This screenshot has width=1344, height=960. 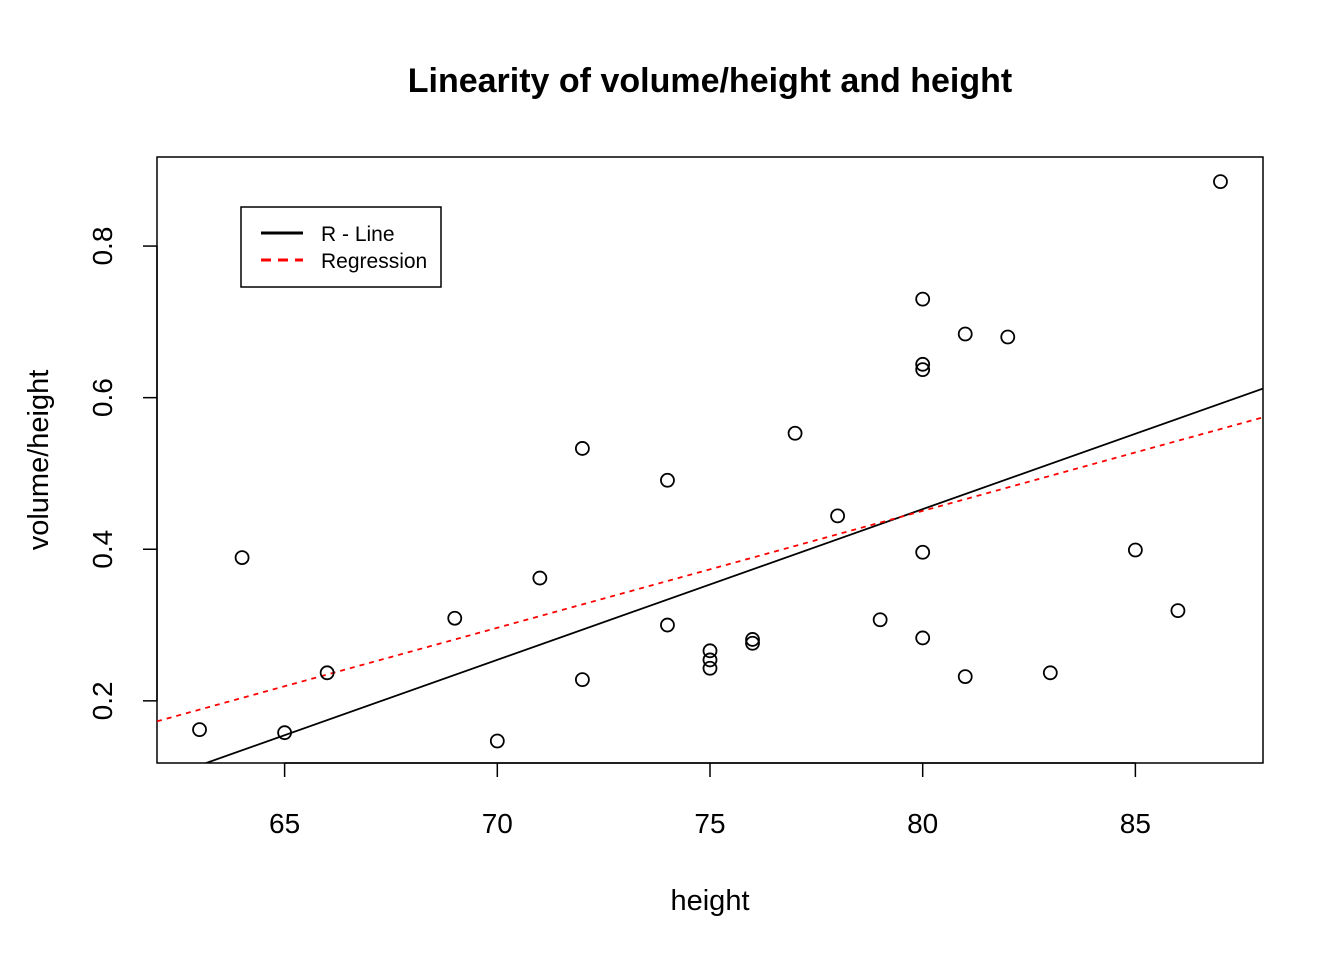 I want to click on chart-title: Linearity of volume/height and height, so click(x=710, y=81).